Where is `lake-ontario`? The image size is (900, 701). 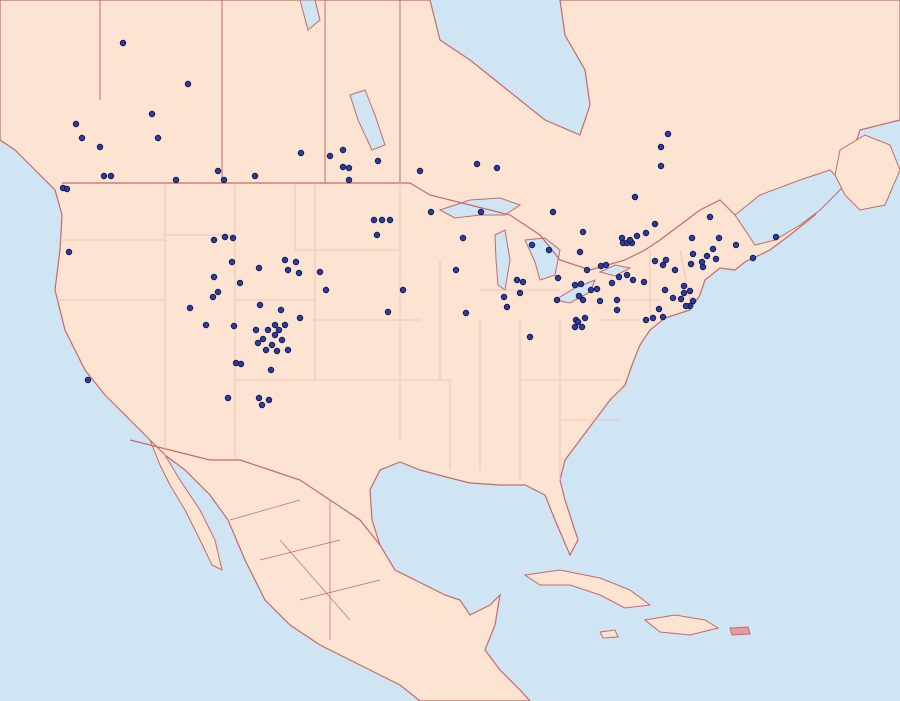
lake-ontario is located at coordinates (615, 270).